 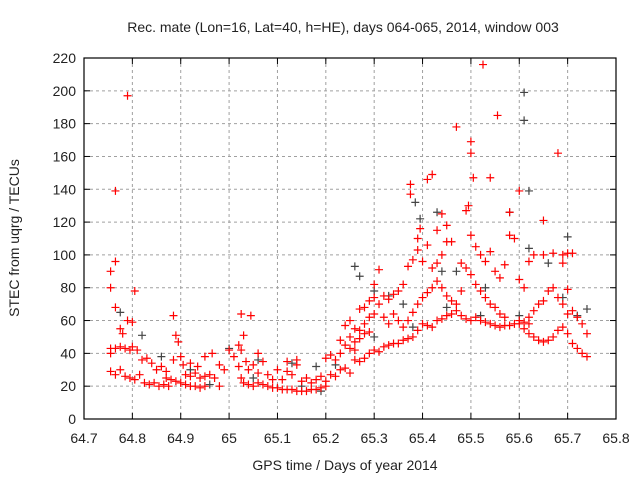 I want to click on y-tick-label: 20, so click(x=68, y=386).